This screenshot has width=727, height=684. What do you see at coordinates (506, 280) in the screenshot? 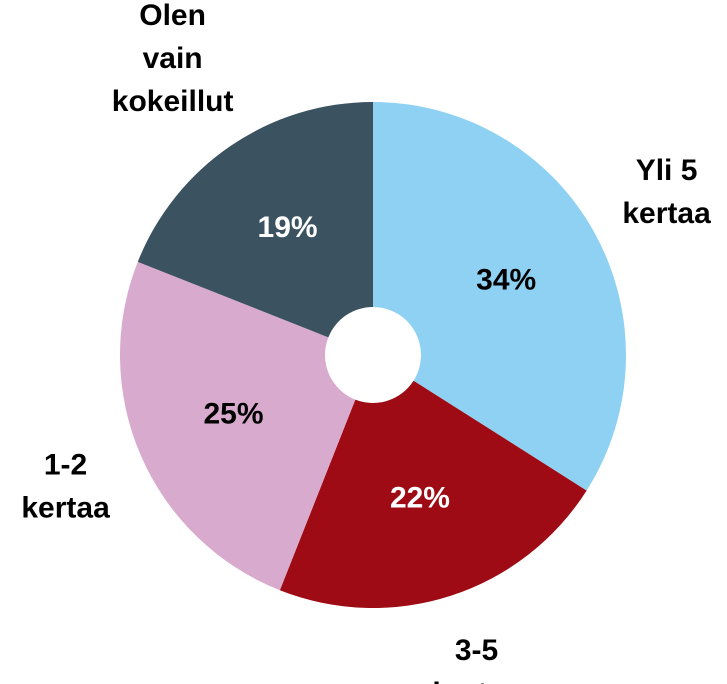
I see `value-label: 34%` at bounding box center [506, 280].